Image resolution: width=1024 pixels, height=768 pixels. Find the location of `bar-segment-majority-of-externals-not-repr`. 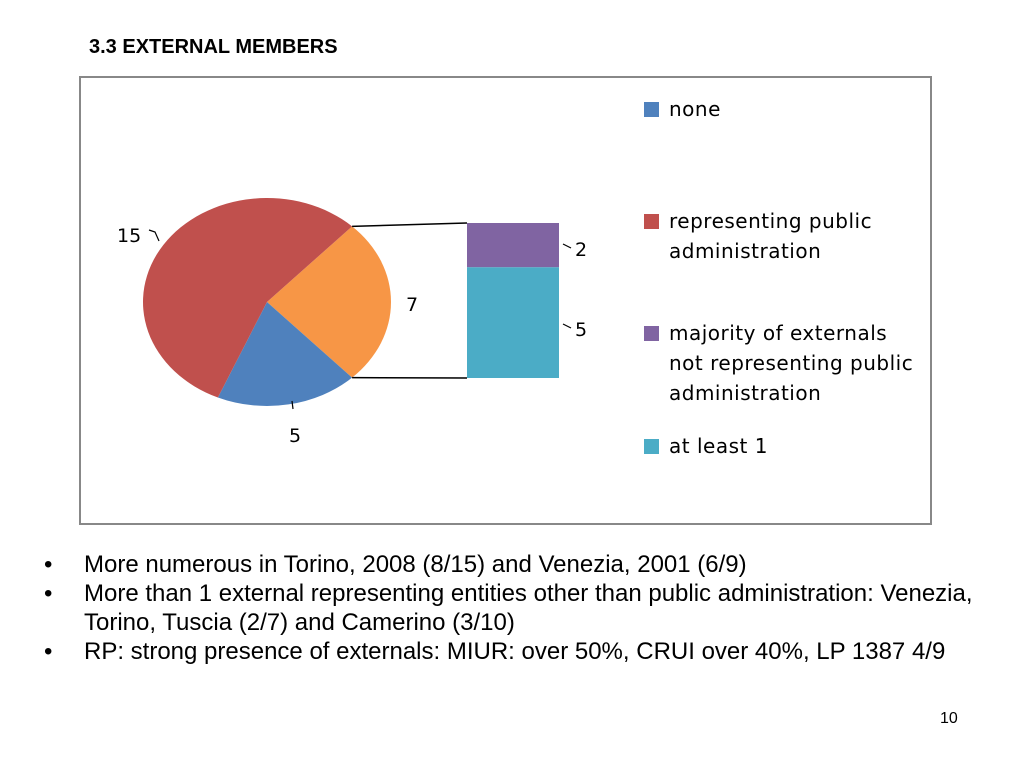

bar-segment-majority-of-externals-not-repr is located at coordinates (513, 245).